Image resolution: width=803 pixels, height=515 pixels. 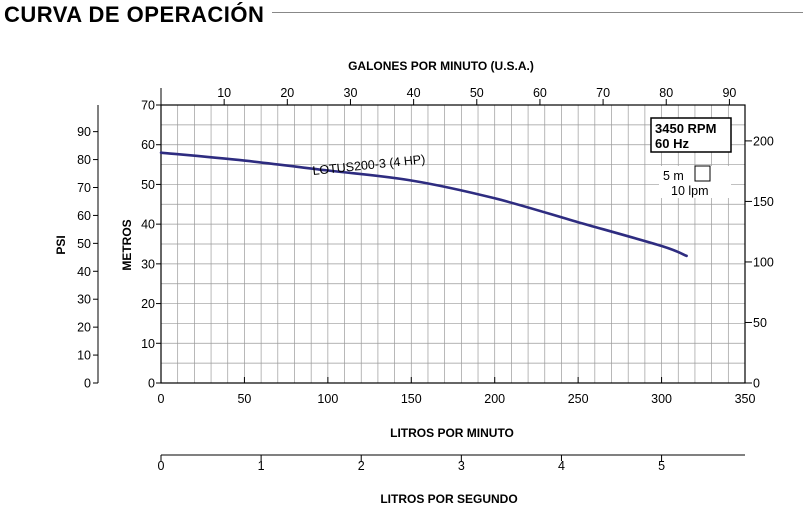 What do you see at coordinates (673, 176) in the screenshot?
I see `grid-legend-vertical: 5 m` at bounding box center [673, 176].